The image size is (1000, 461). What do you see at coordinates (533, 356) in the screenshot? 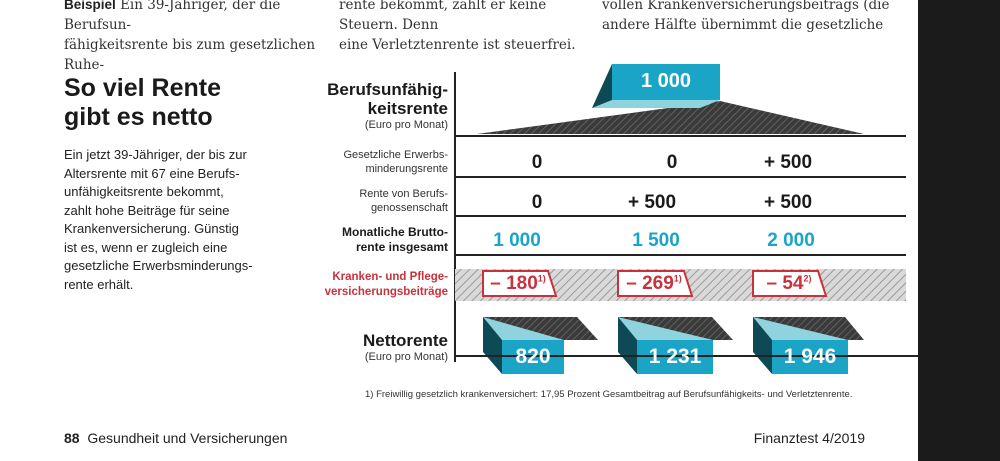
I see `net-value-1: 820` at bounding box center [533, 356].